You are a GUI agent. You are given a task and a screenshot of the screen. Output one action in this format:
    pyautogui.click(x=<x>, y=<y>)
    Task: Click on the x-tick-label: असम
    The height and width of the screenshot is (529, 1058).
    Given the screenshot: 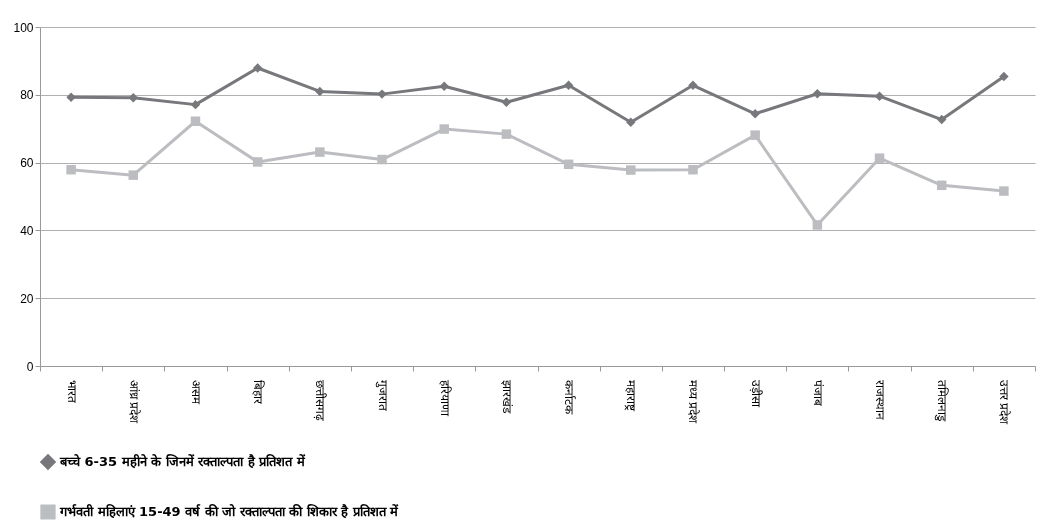 What is the action you would take?
    pyautogui.click(x=195, y=392)
    